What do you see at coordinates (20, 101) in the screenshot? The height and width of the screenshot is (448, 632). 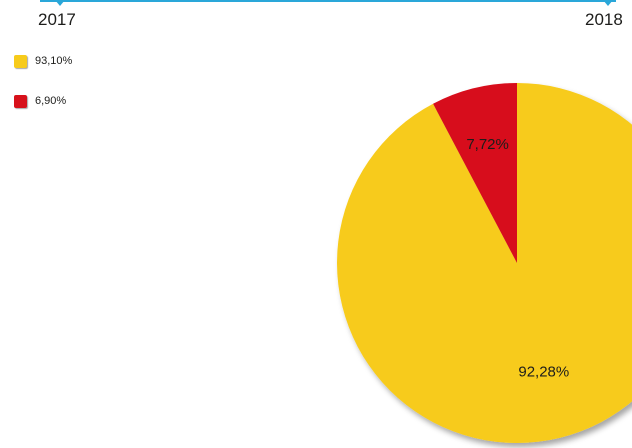 I see `legend-swatch-red` at bounding box center [20, 101].